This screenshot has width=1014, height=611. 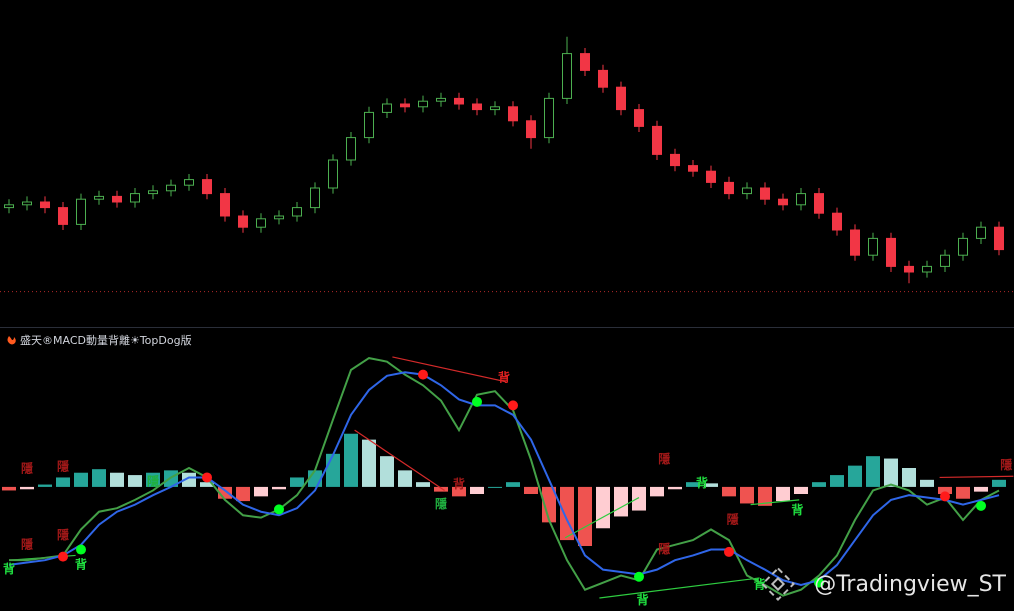 I want to click on flame-icon, so click(x=11, y=340).